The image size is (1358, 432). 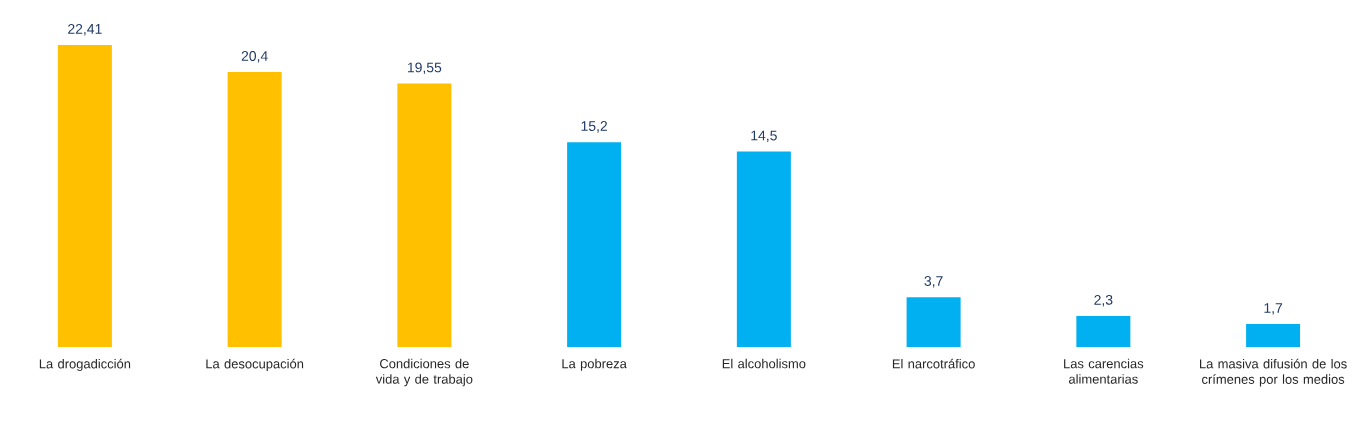 I want to click on data-label: 14,5, so click(x=764, y=136).